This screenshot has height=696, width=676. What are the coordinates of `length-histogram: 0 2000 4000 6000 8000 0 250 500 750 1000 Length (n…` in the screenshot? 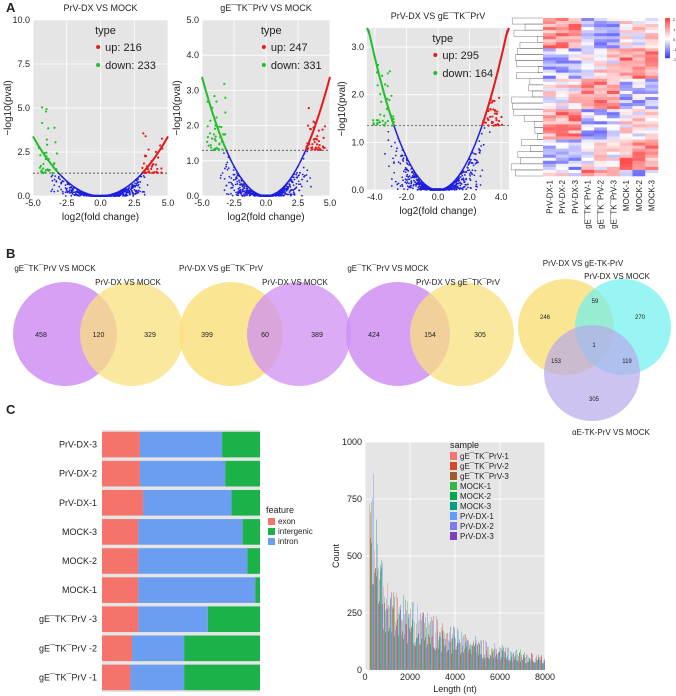 It's located at (443, 565).